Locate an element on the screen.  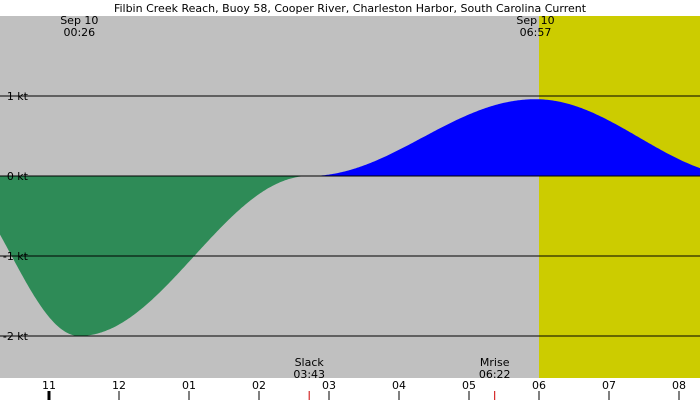
hour-tick-label: 01 is located at coordinates (189, 385).